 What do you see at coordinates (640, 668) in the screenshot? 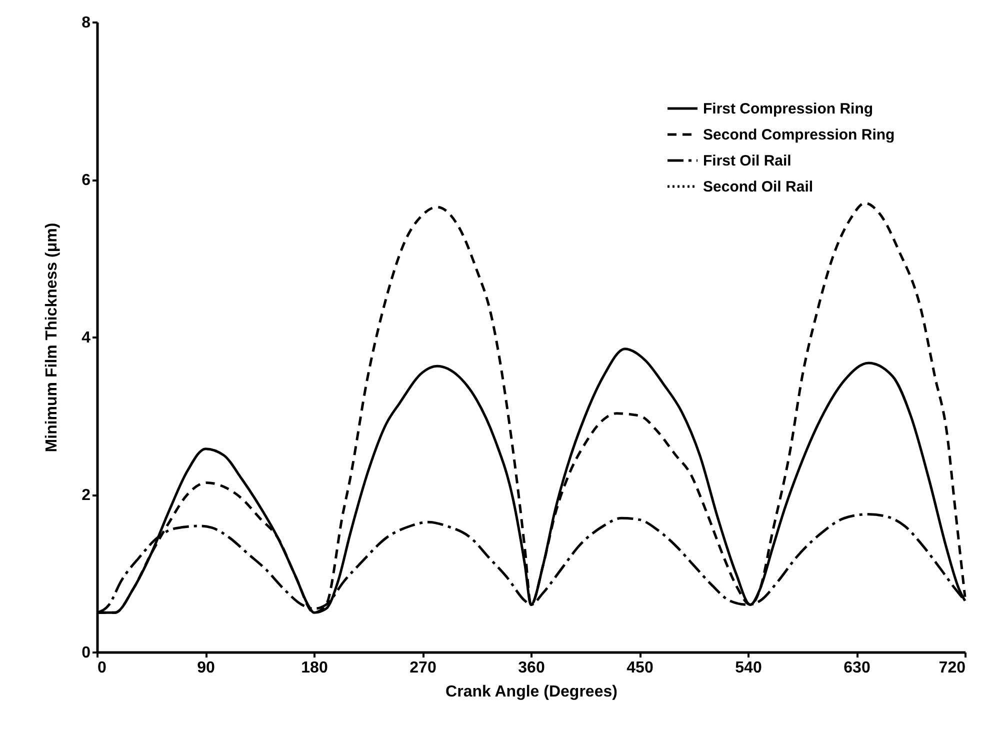
I see `x-tick-label: 450` at bounding box center [640, 668].